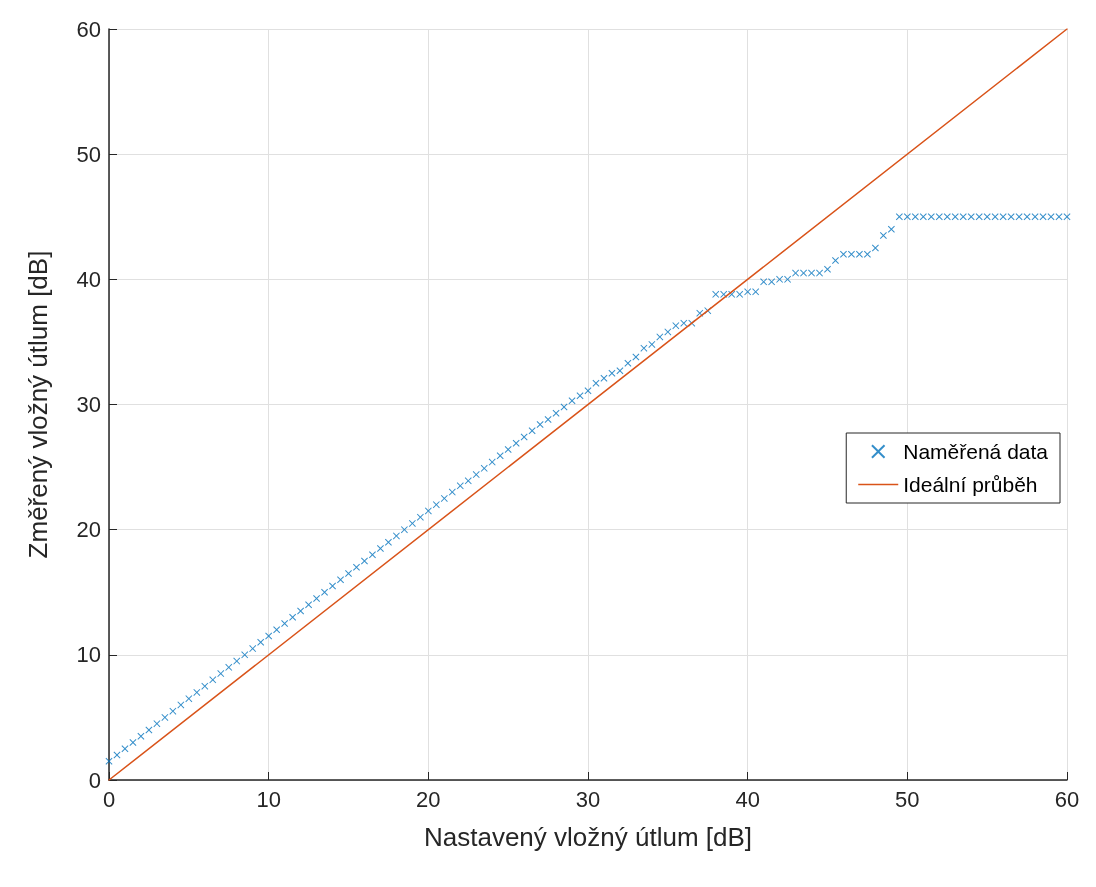 The width and height of the screenshot is (1096, 887). I want to click on legend-label: Naměřená data, so click(976, 451).